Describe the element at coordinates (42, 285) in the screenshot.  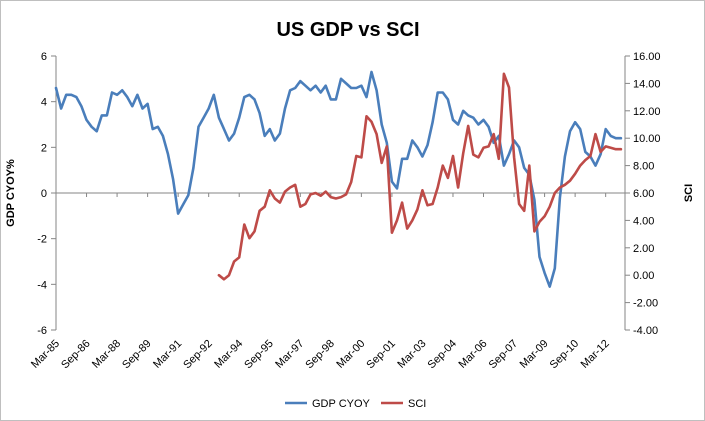
I see `left-tick-label: -4` at that location.